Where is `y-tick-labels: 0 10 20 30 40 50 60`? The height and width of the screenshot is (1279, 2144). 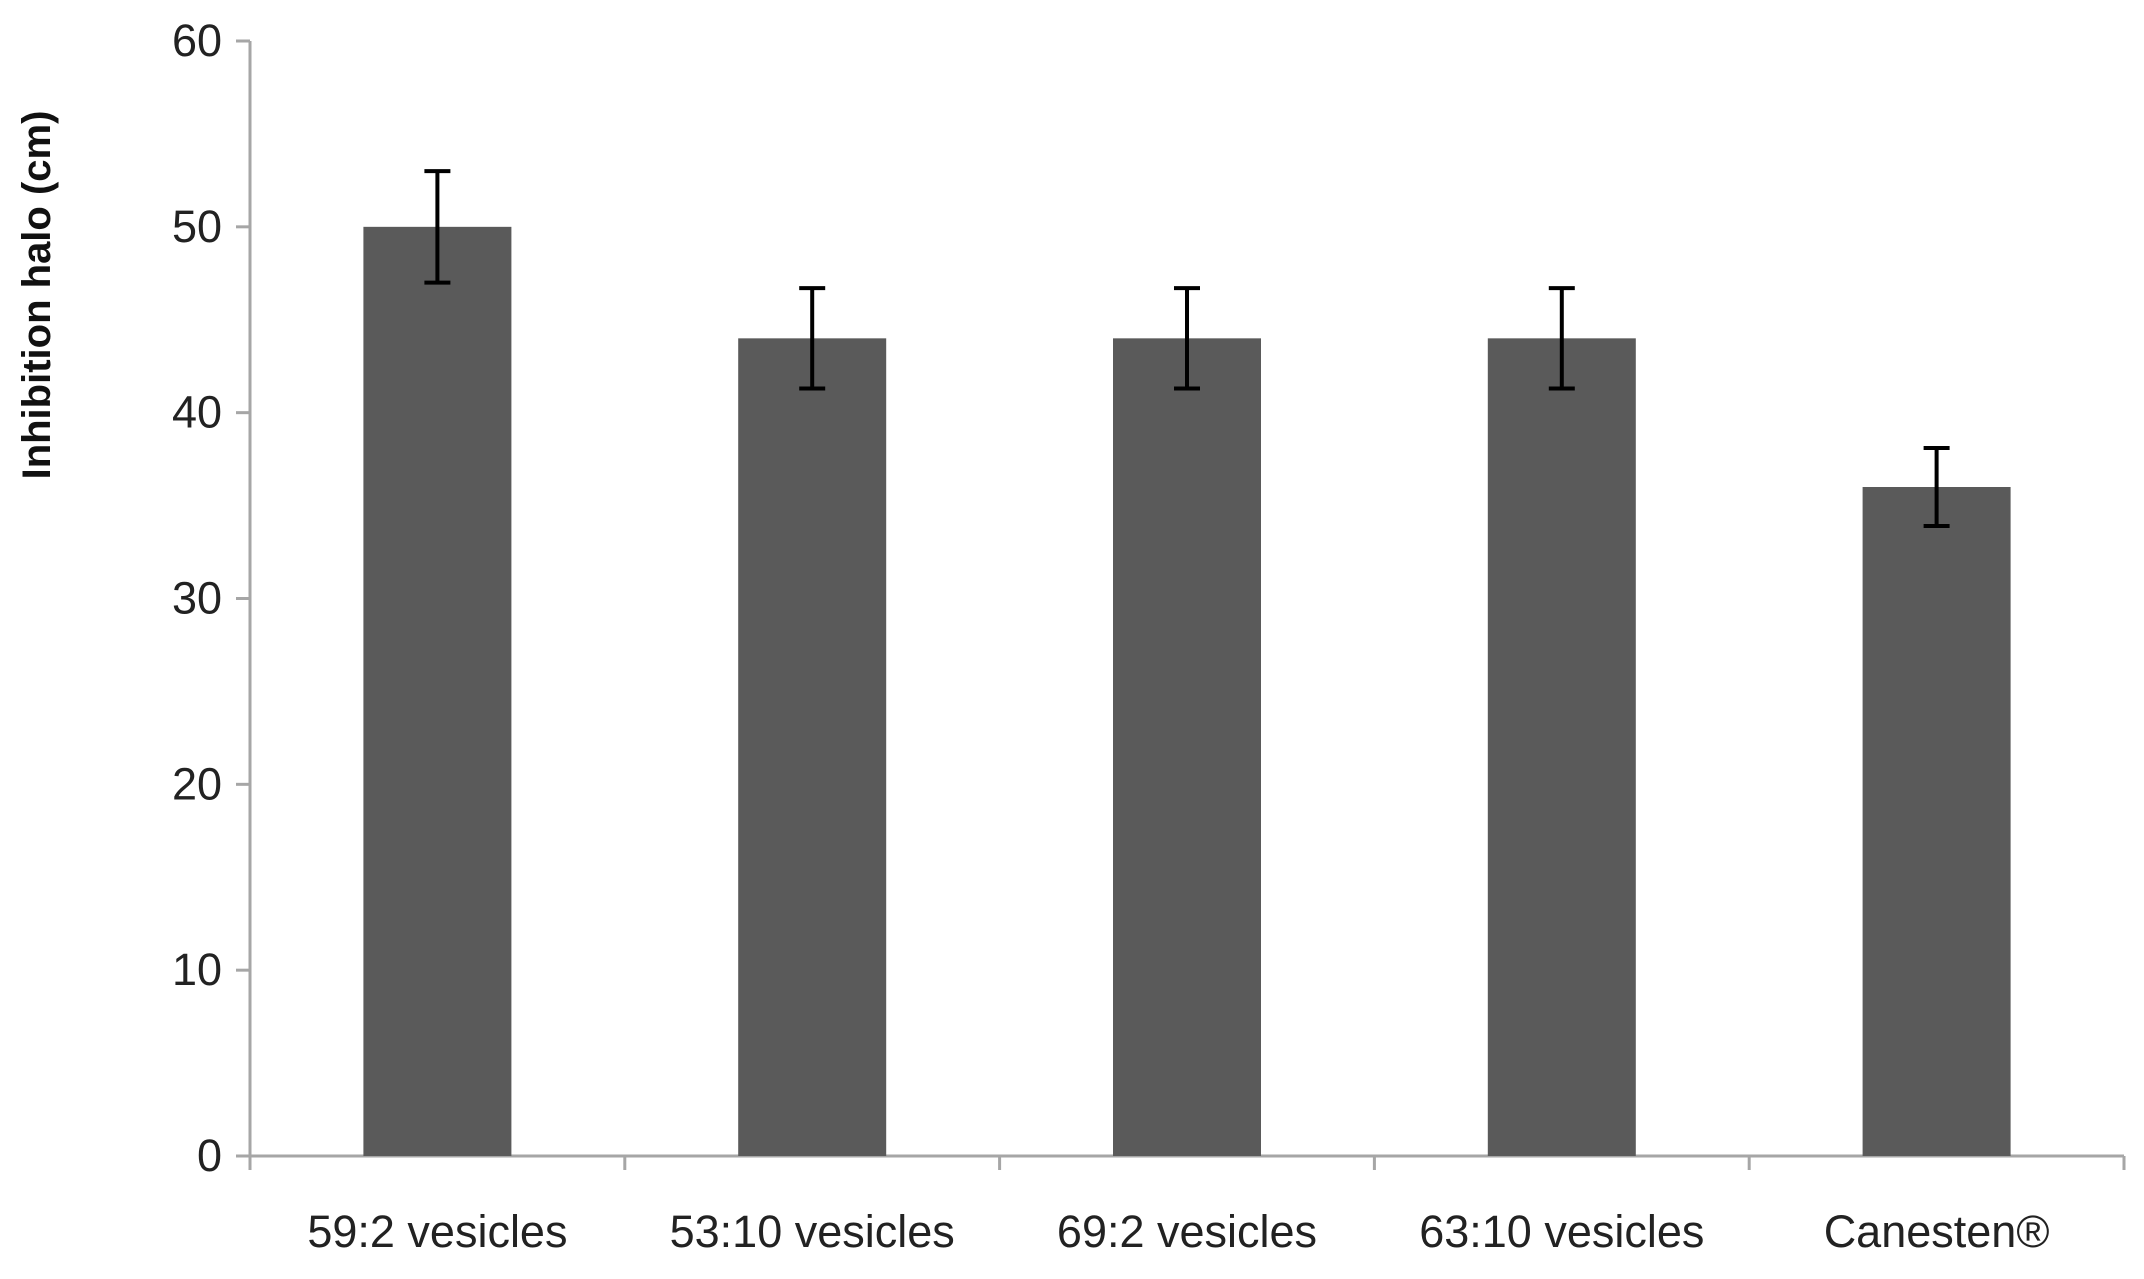
y-tick-labels: 0 10 20 30 40 50 60 is located at coordinates (197, 598).